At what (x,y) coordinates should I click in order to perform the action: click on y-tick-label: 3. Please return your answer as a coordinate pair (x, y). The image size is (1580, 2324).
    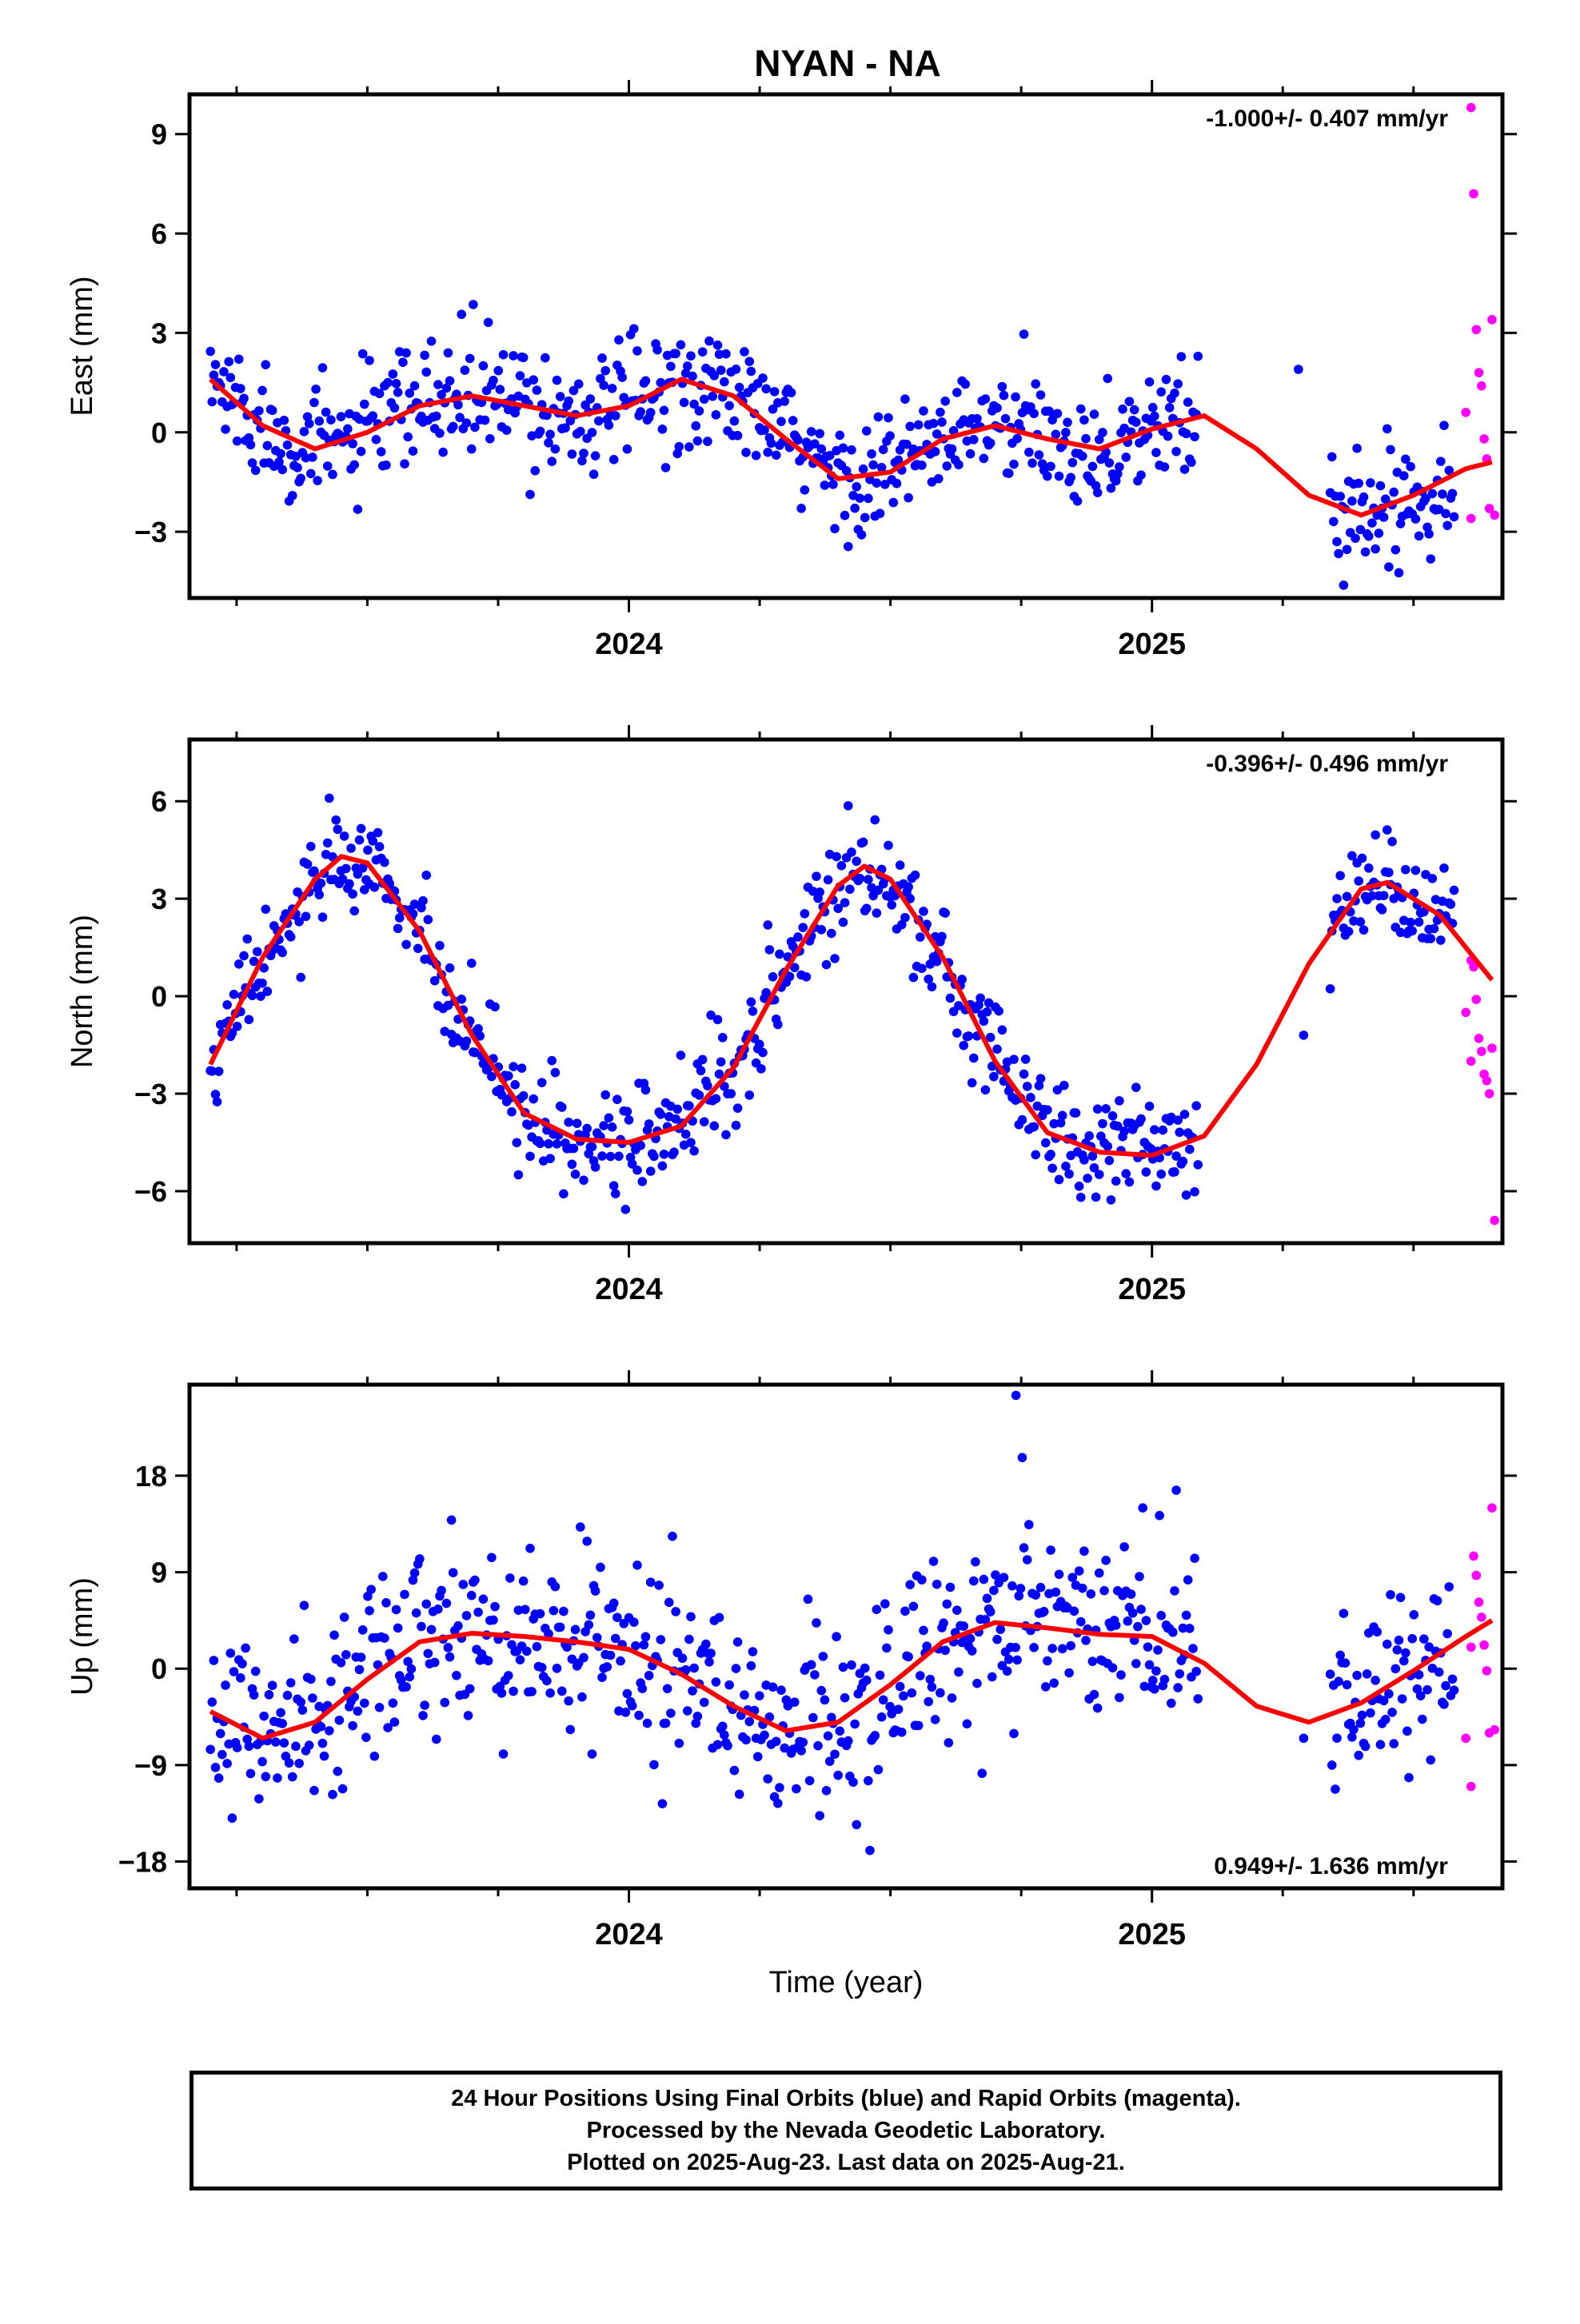
    Looking at the image, I should click on (159, 333).